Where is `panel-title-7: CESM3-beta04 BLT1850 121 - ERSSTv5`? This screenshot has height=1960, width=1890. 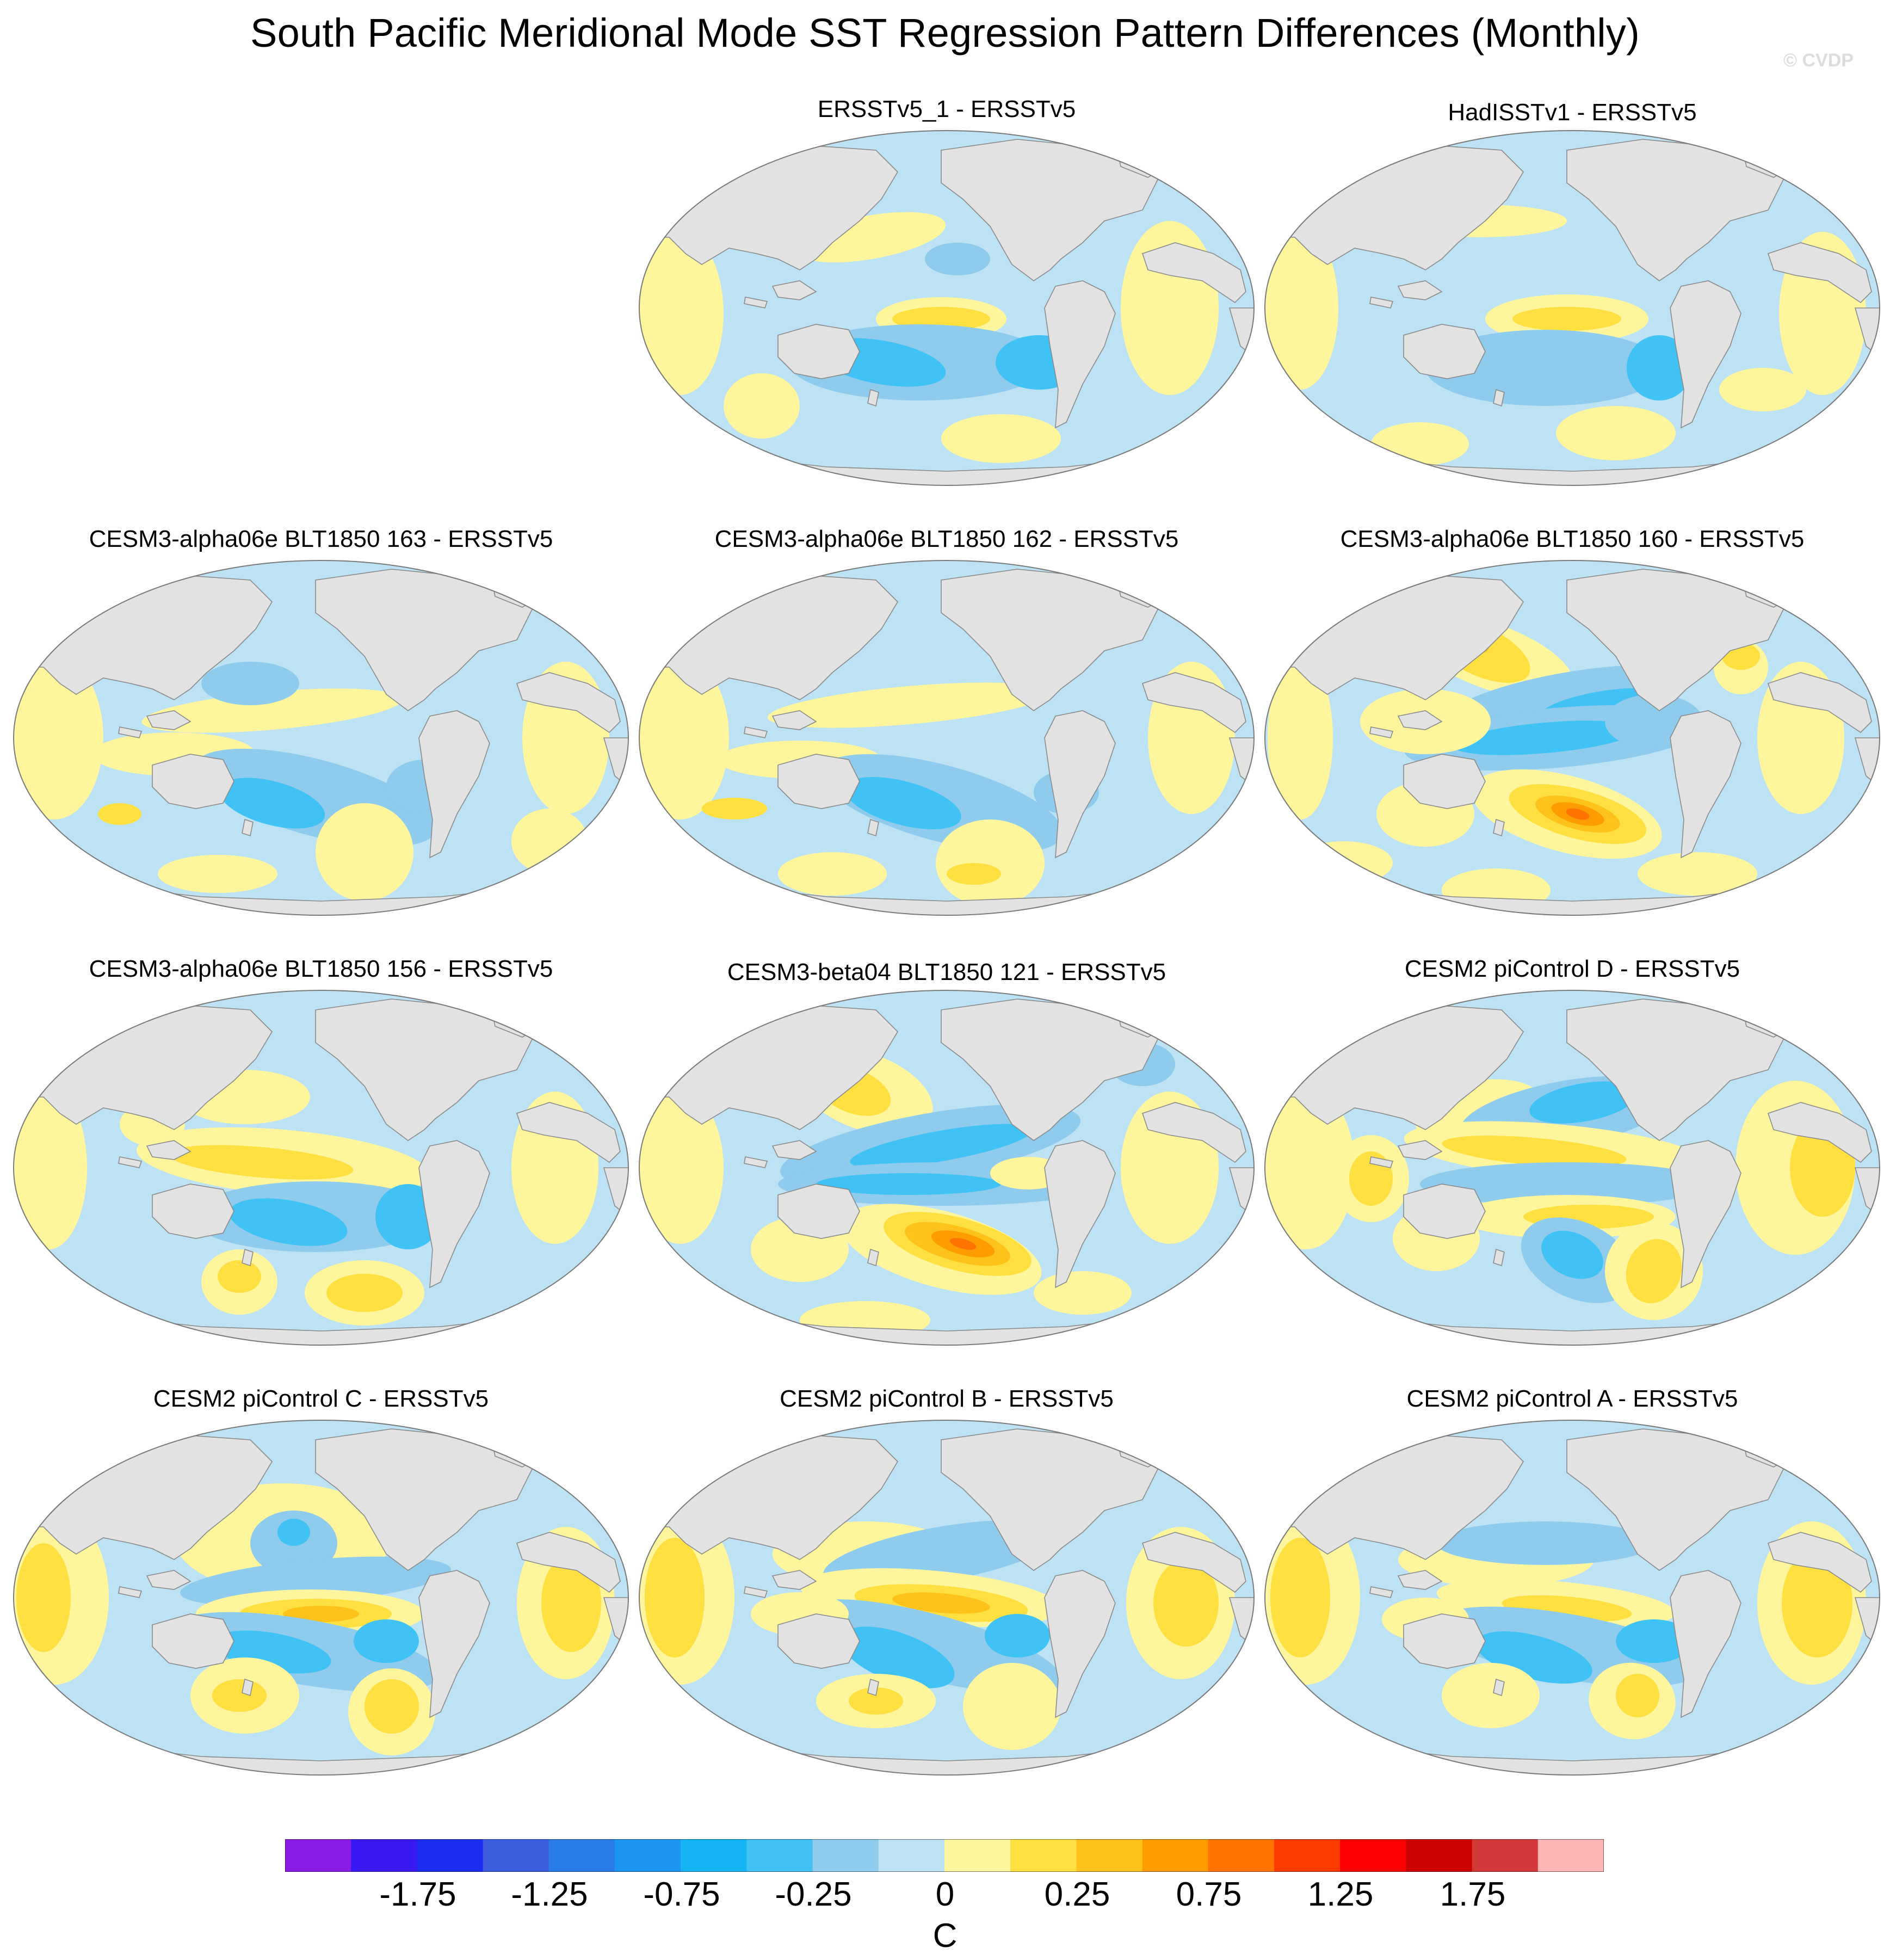 panel-title-7: CESM3-beta04 BLT1850 121 - ERSSTv5 is located at coordinates (946, 972).